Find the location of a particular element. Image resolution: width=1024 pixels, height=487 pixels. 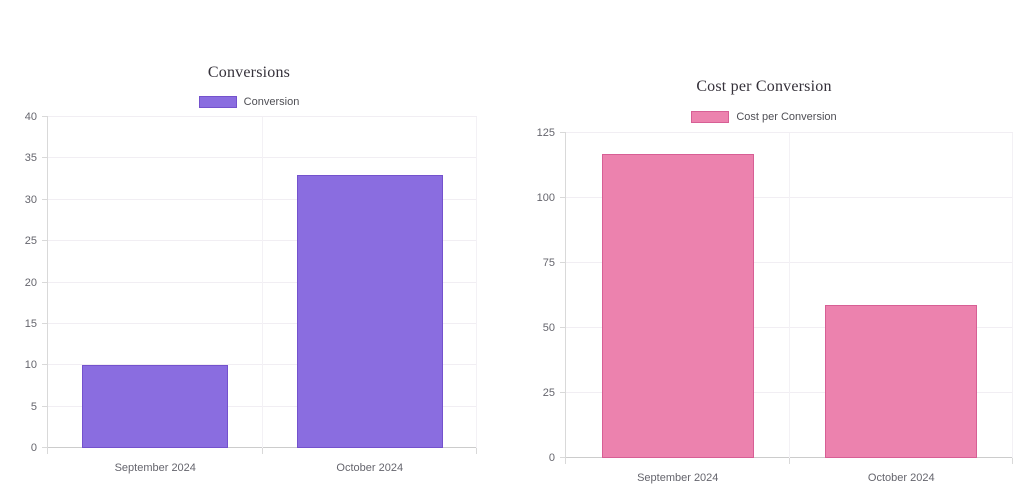

chart-title: Cost per Conversion is located at coordinates (764, 86).